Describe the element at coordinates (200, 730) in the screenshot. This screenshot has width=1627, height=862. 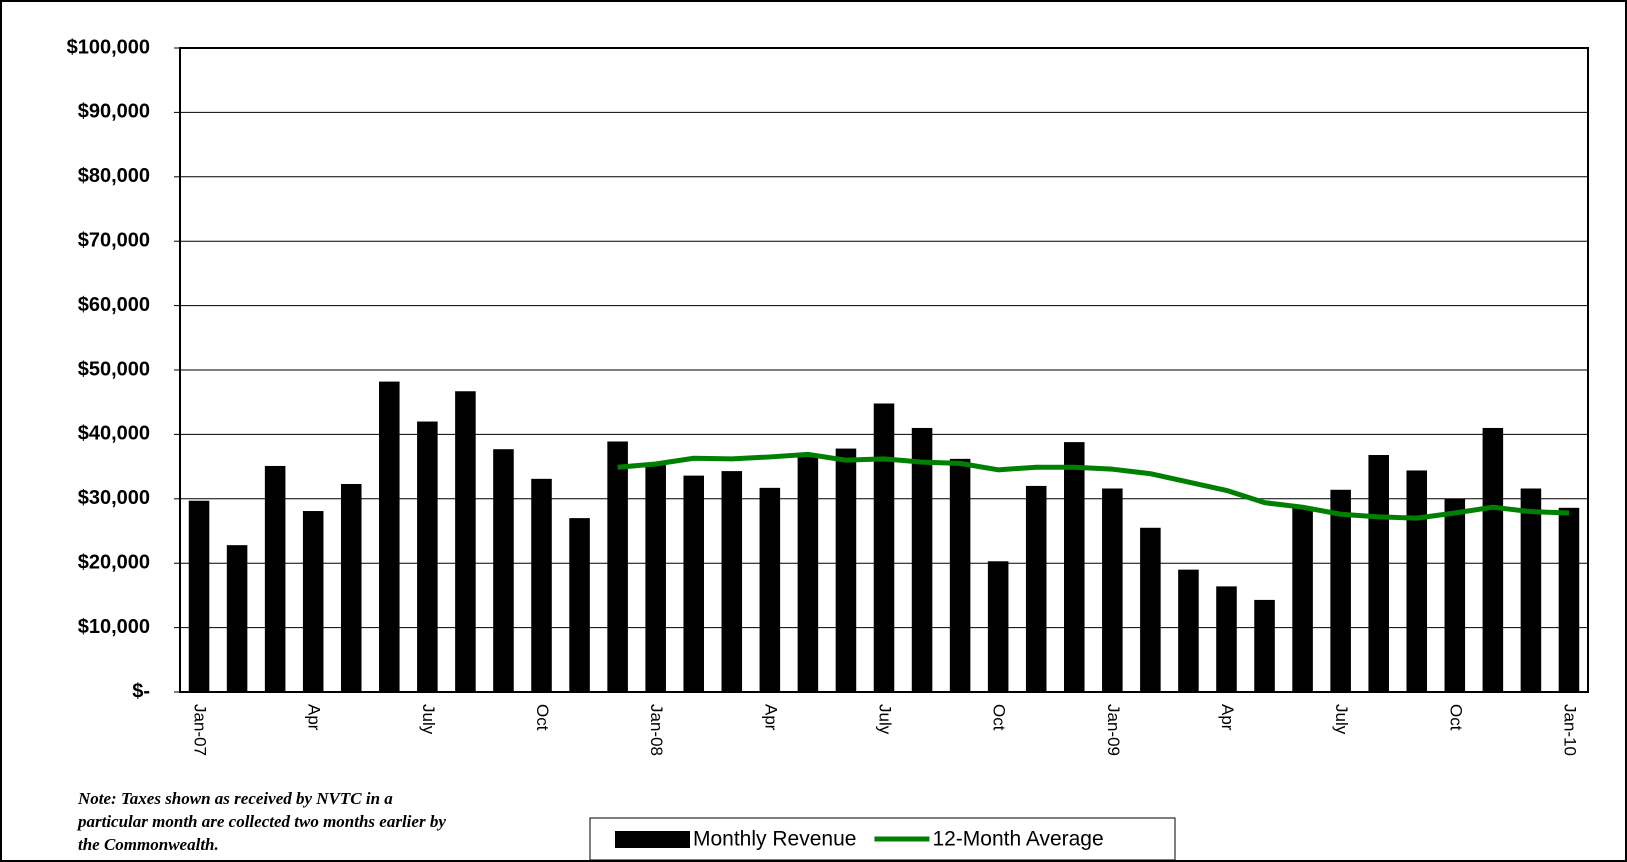
I see `x-tick-label: Jan-07` at that location.